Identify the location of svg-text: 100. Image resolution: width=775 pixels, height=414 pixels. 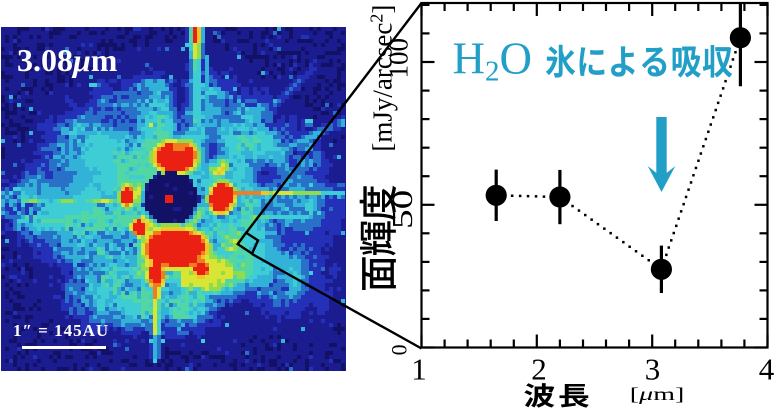
(399, 58).